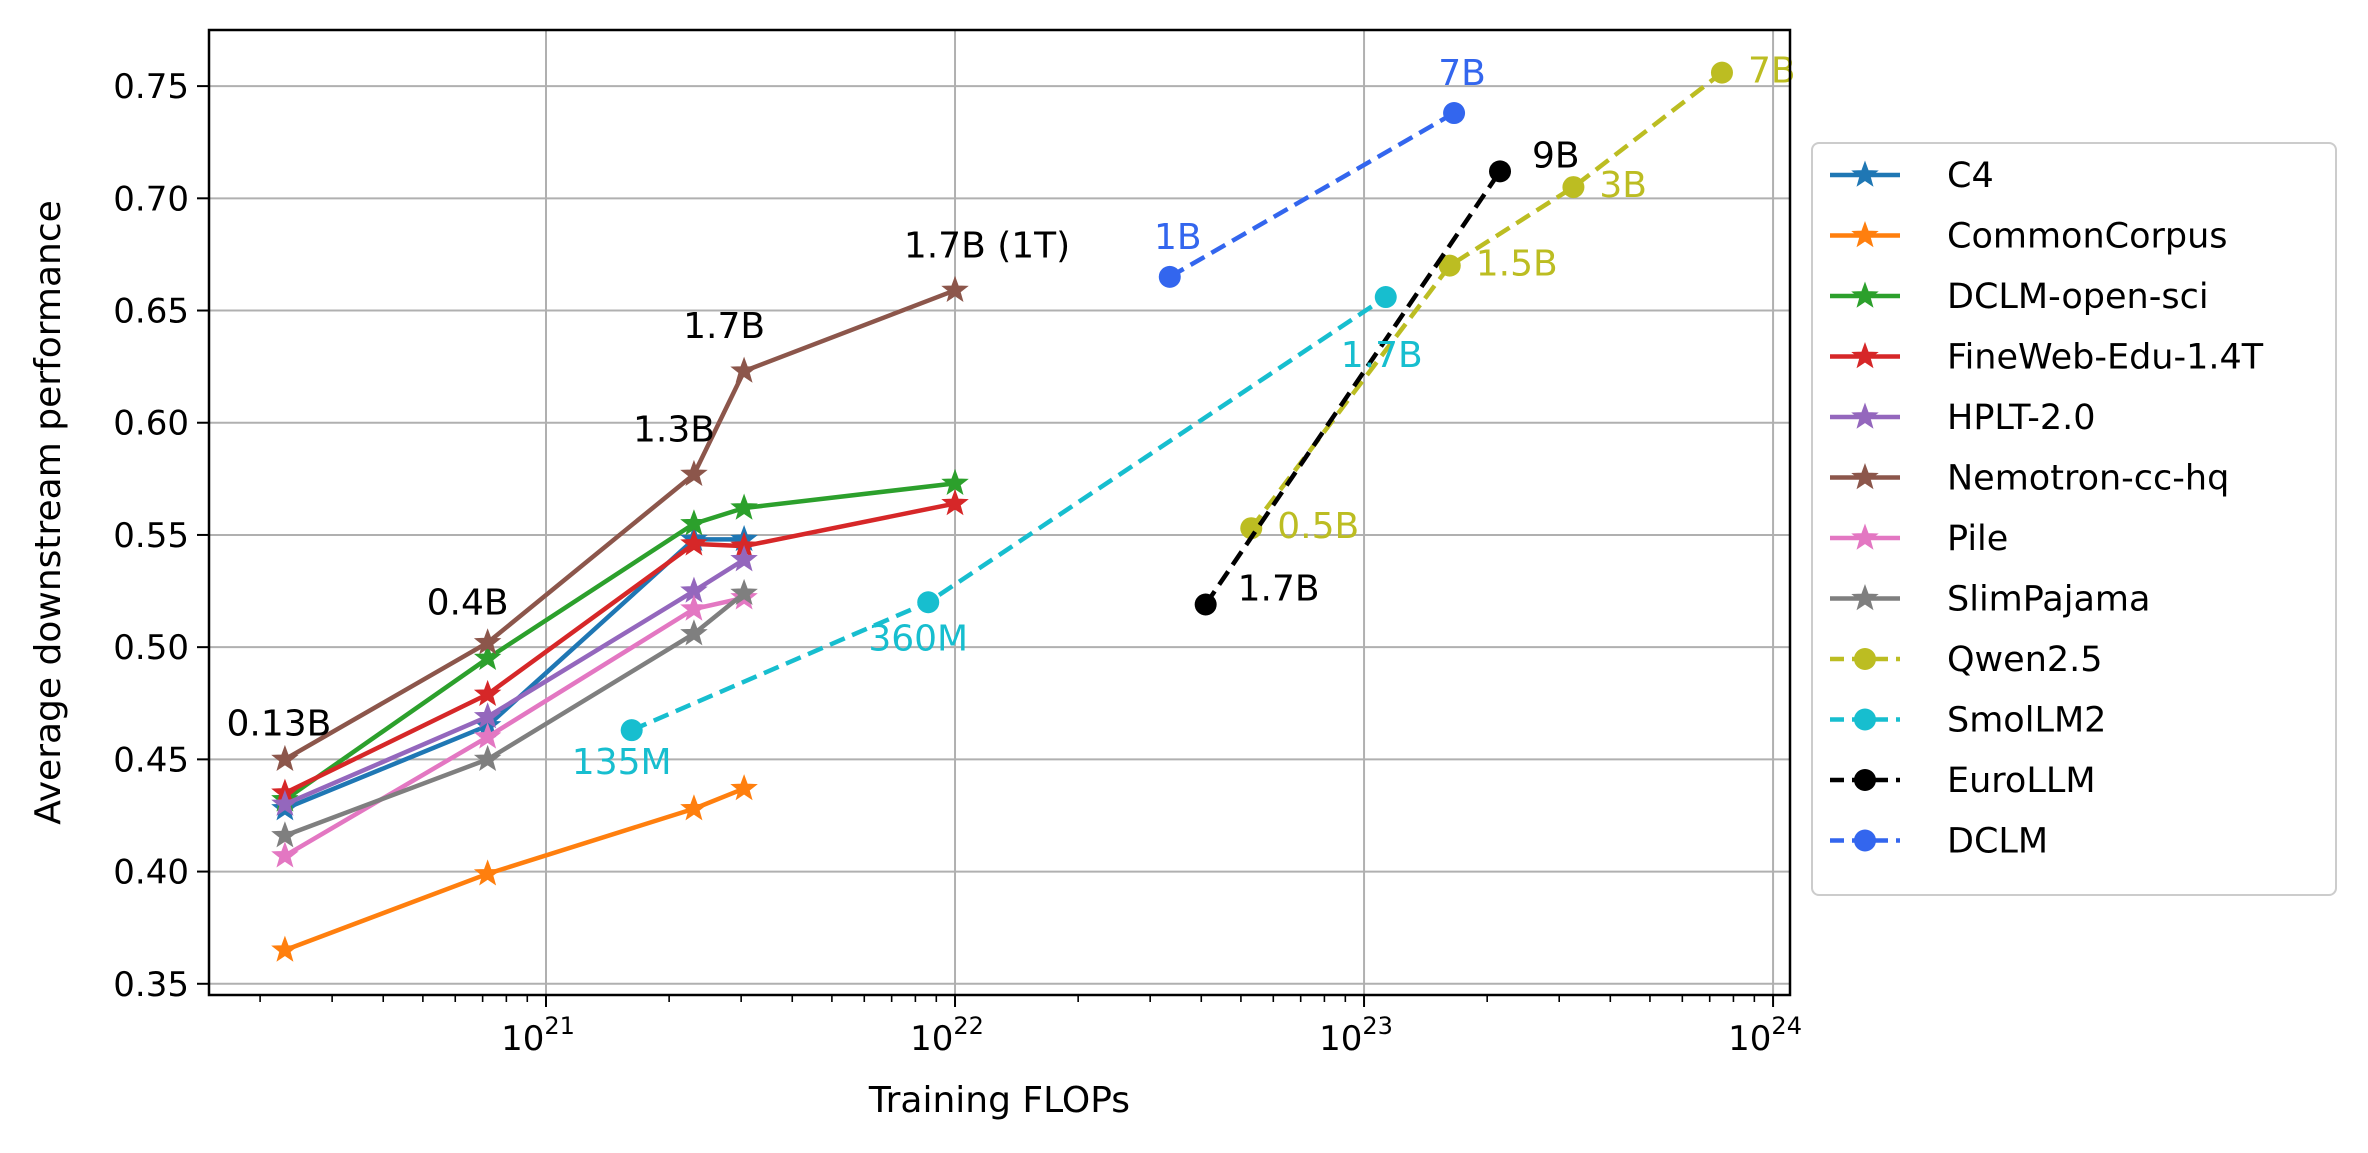 This screenshot has height=1153, width=2368. I want to click on series-line-dclm, so click(1312, 195).